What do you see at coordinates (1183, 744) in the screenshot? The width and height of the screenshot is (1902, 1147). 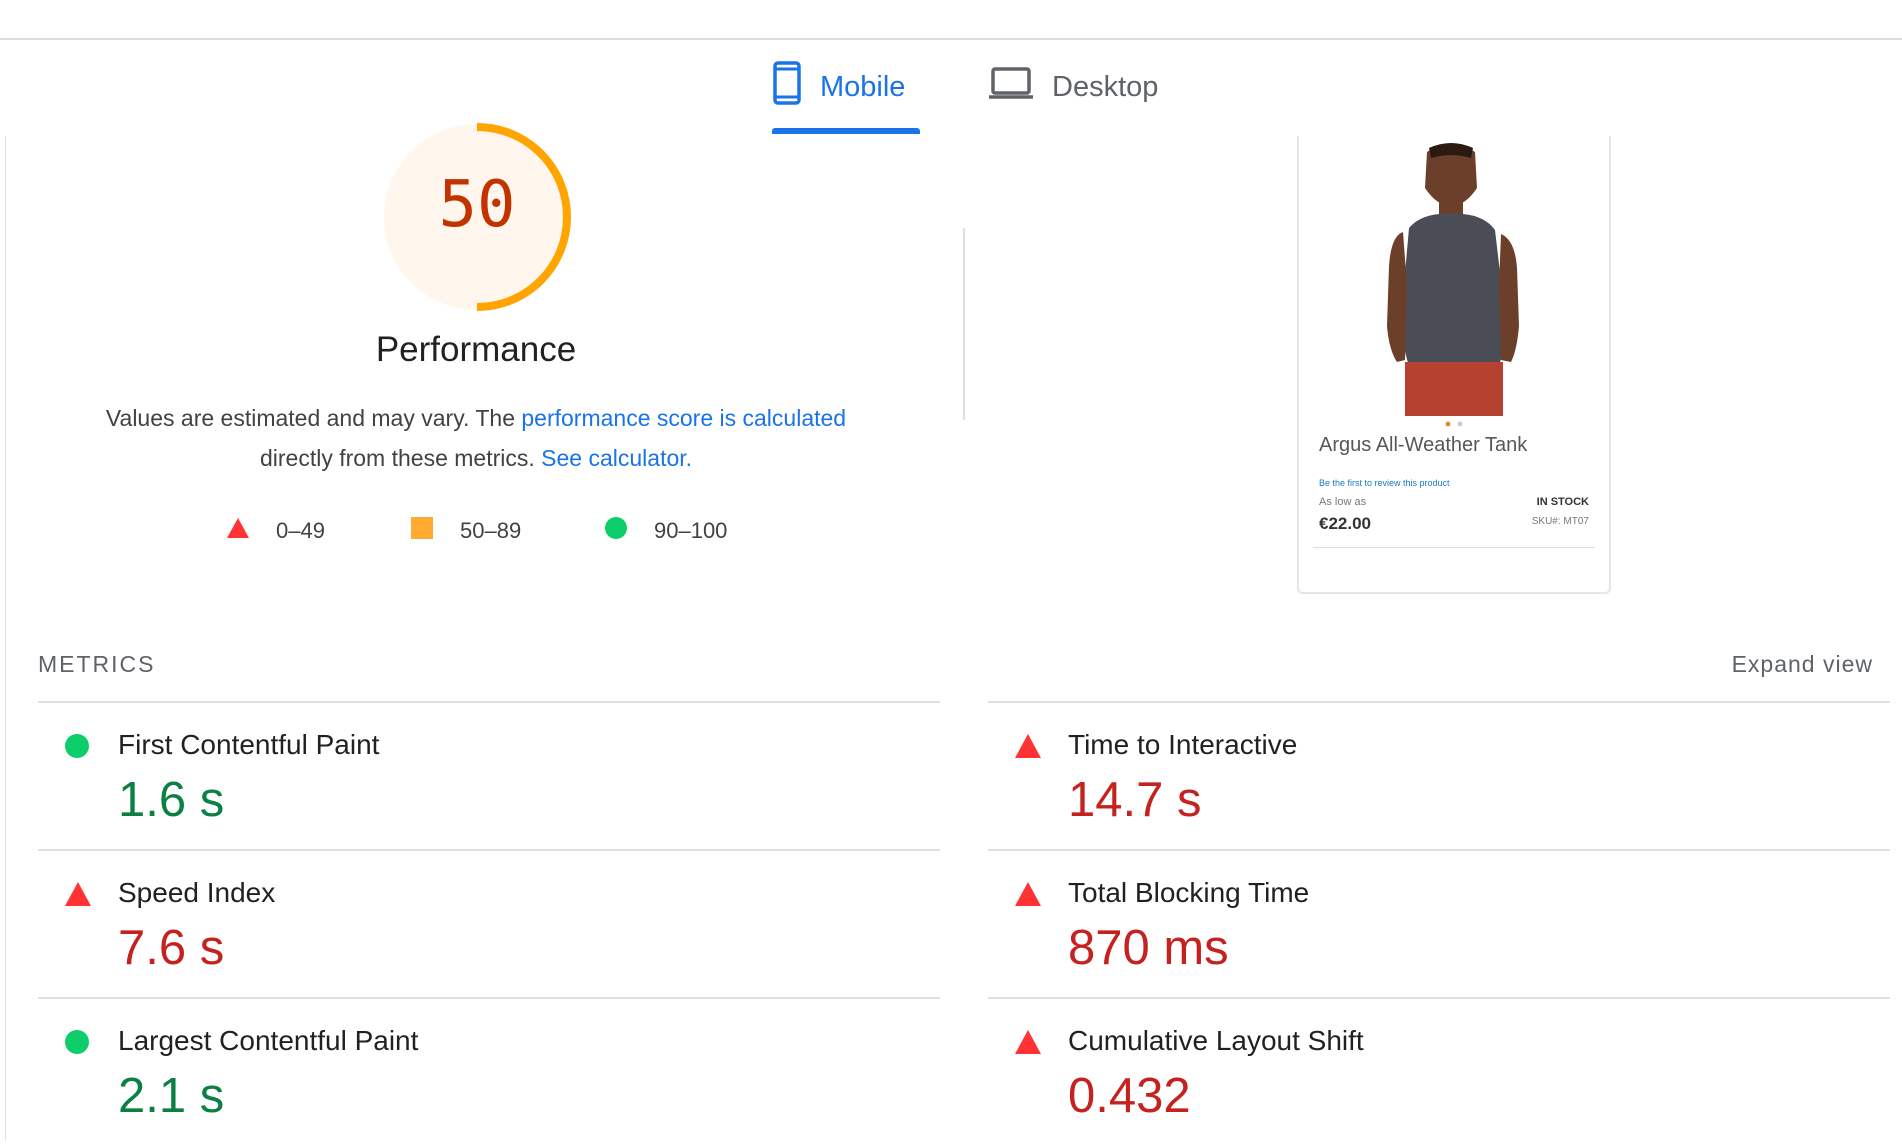 I see `metric-name: Time to Interactive` at bounding box center [1183, 744].